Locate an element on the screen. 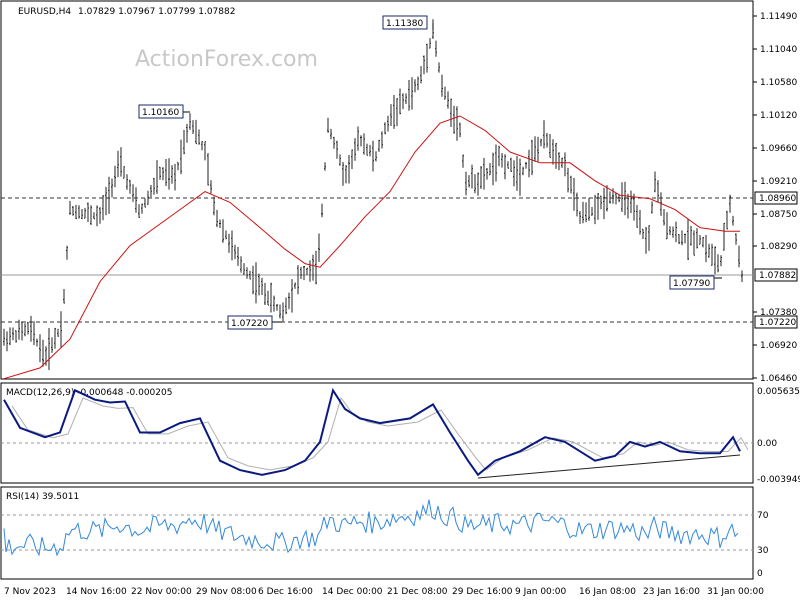 This screenshot has width=800, height=600. macd-title: MACD(12,26,9) -0.000648 -0.000205 is located at coordinates (89, 393).